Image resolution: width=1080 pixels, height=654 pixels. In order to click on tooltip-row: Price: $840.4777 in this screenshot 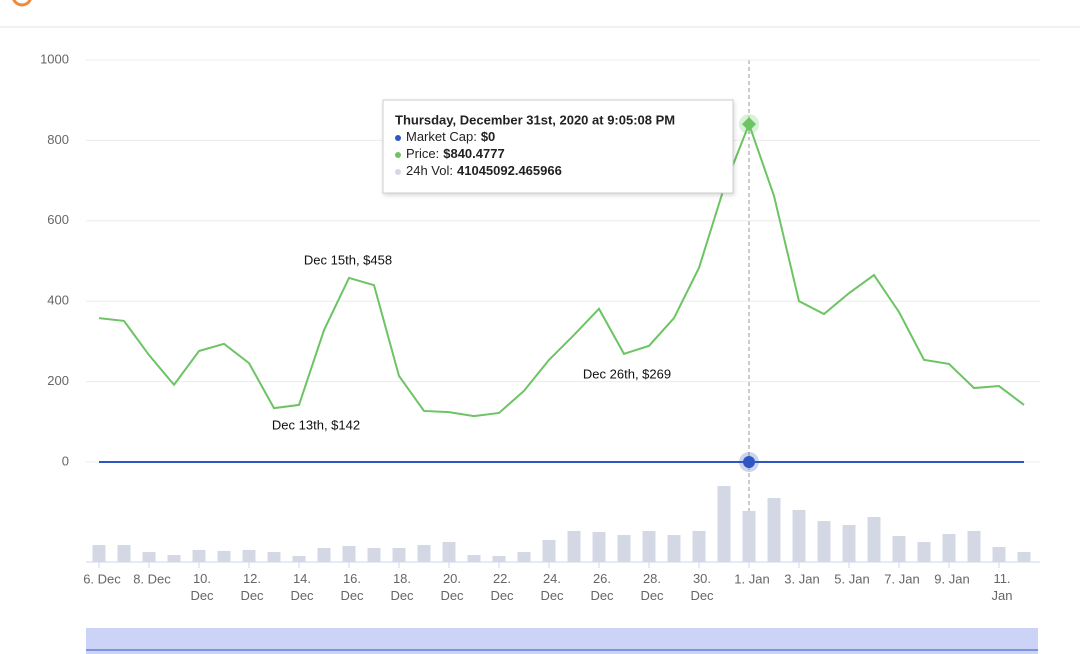, I will do `click(455, 153)`.